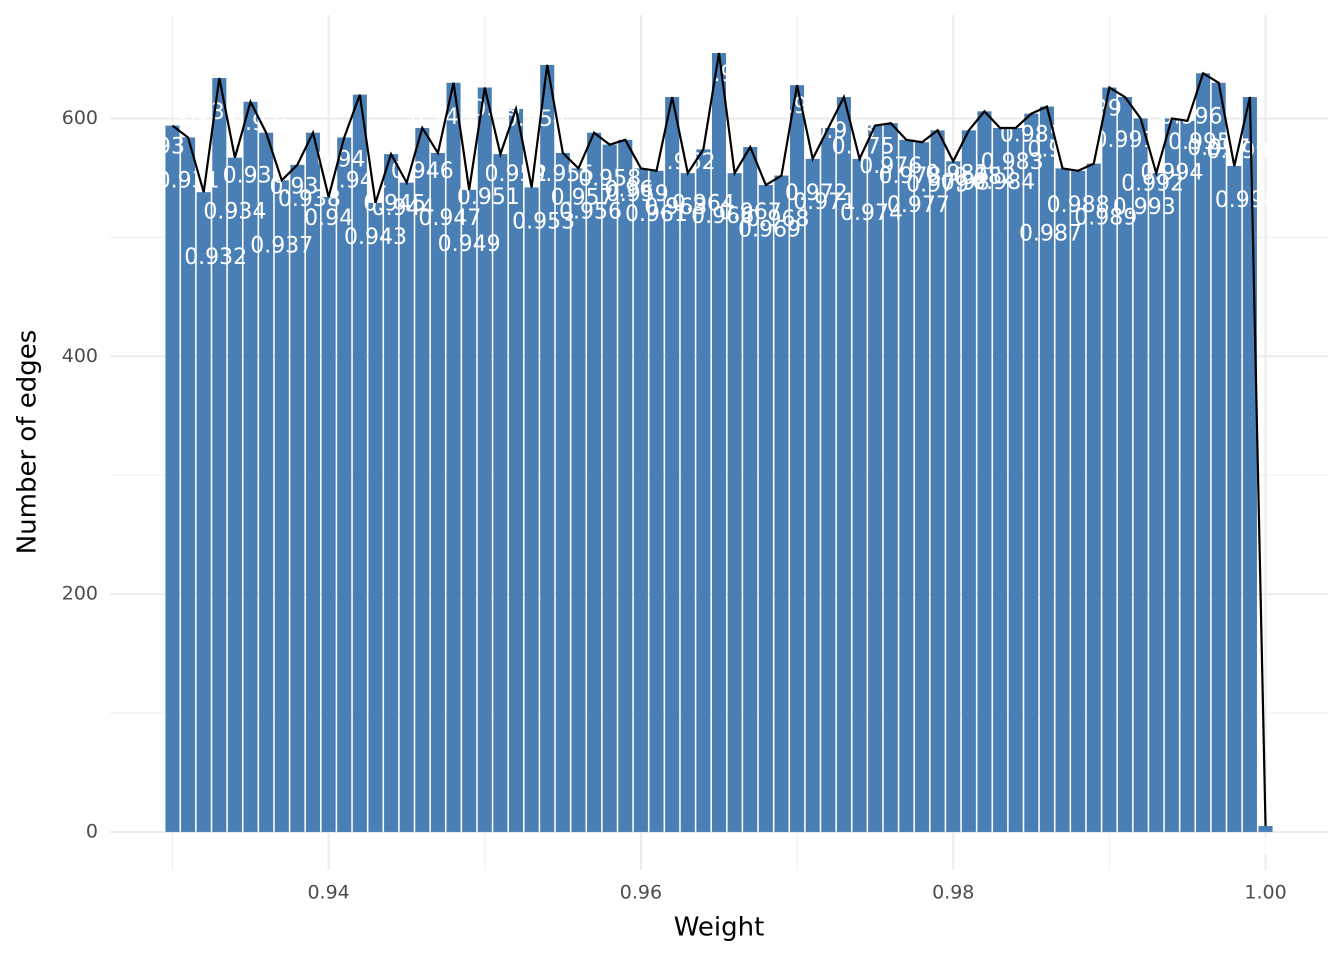 The width and height of the screenshot is (1344, 960). Describe the element at coordinates (234, 212) in the screenshot. I see `data-label: 0.934` at that location.